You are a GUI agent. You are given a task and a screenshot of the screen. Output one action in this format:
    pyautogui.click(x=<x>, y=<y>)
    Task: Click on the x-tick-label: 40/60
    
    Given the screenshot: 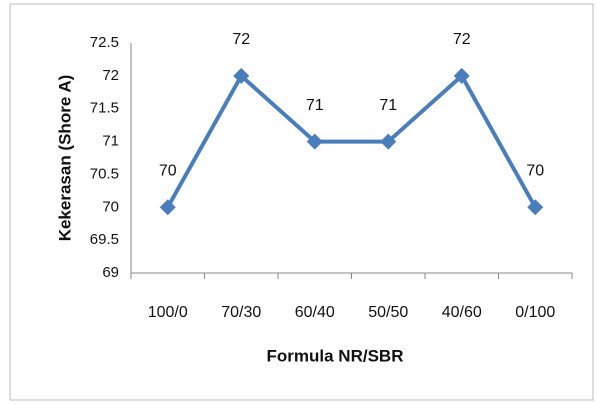 What is the action you would take?
    pyautogui.click(x=462, y=312)
    